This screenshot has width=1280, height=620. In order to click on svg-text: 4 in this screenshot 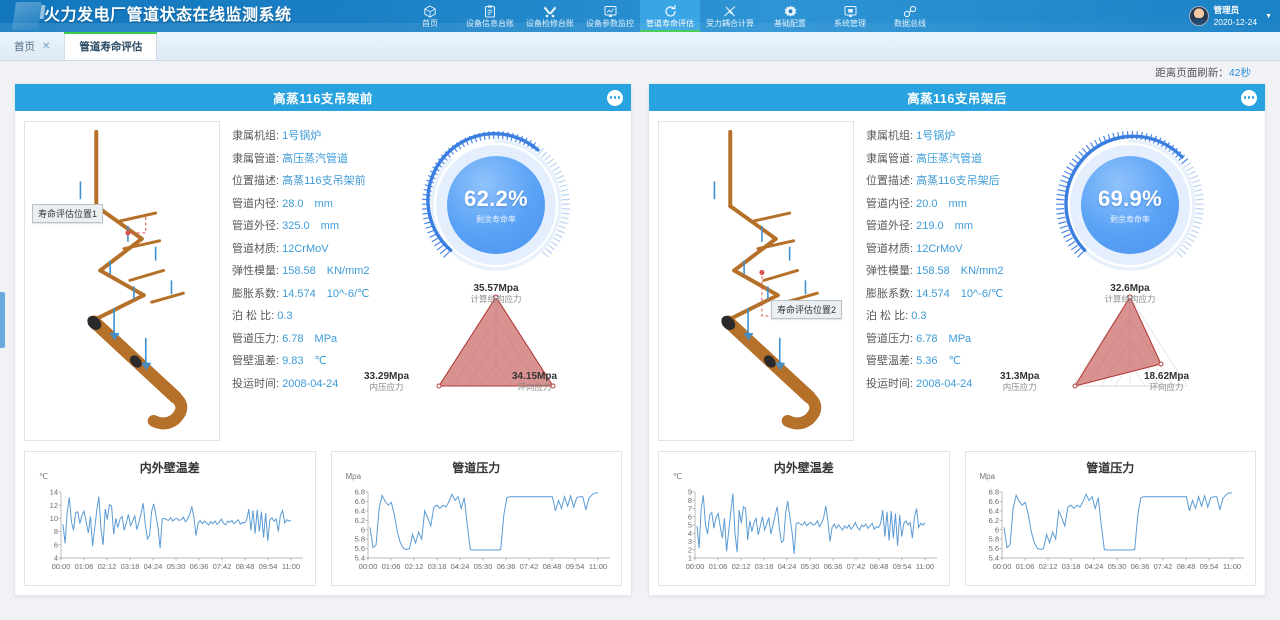, I will do `click(56, 558)`.